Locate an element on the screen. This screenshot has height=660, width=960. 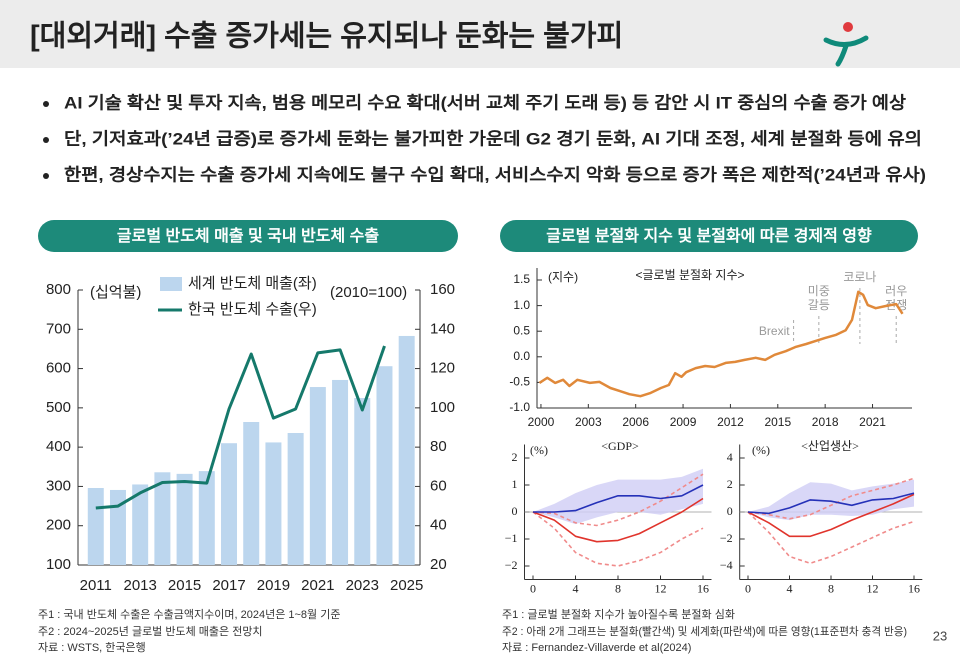
x-tick-label: 4 is located at coordinates (576, 588).